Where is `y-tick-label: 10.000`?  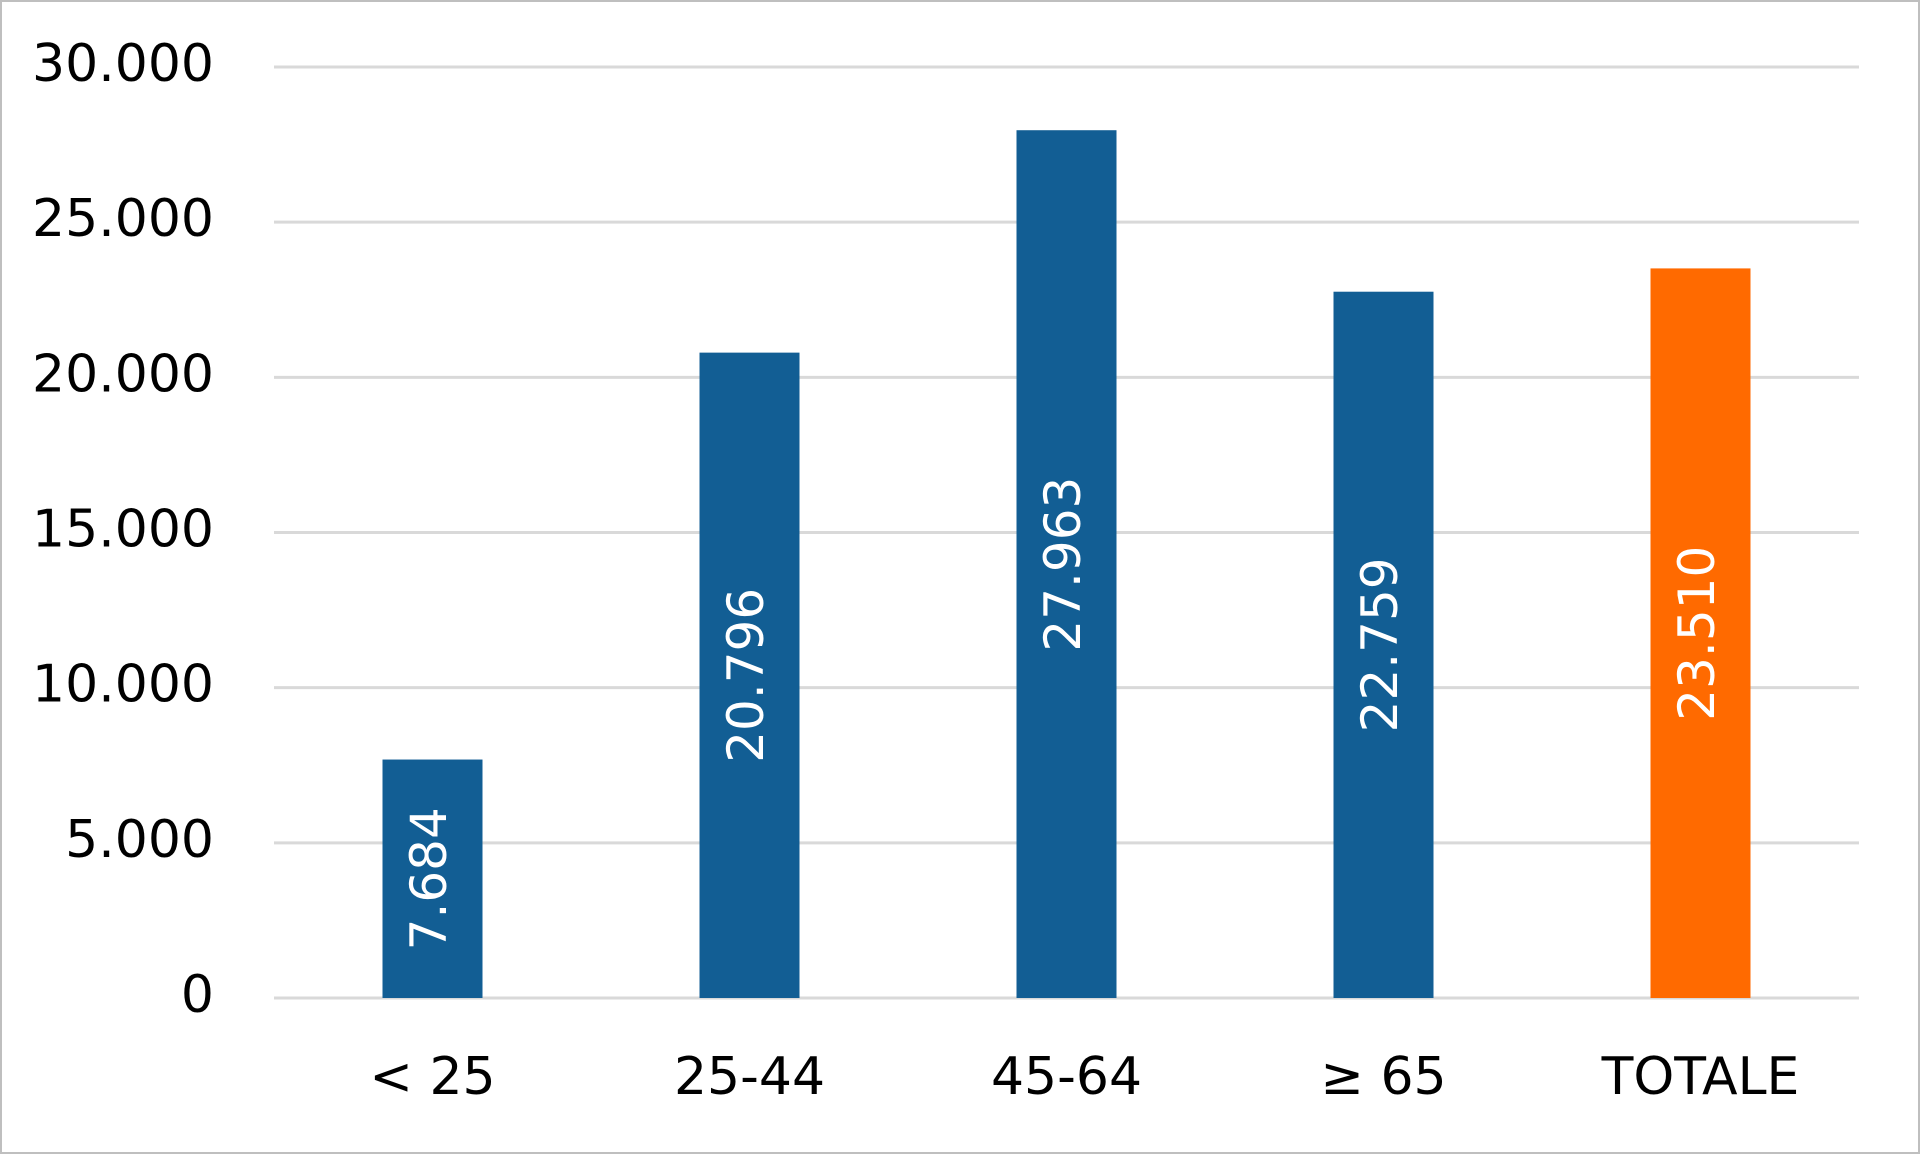
y-tick-label: 10.000 is located at coordinates (123, 685).